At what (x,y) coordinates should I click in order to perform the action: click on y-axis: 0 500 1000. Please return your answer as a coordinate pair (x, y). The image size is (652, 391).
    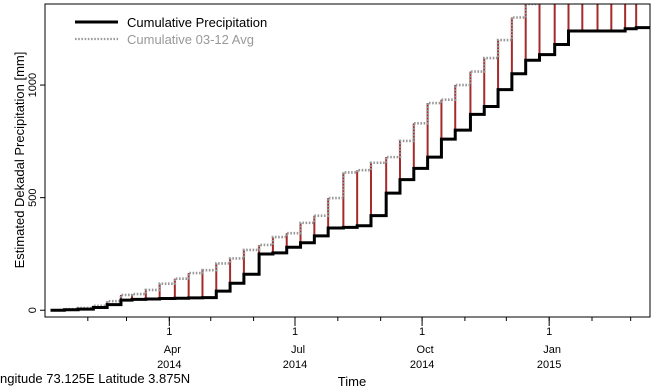
    Looking at the image, I should click on (36, 193).